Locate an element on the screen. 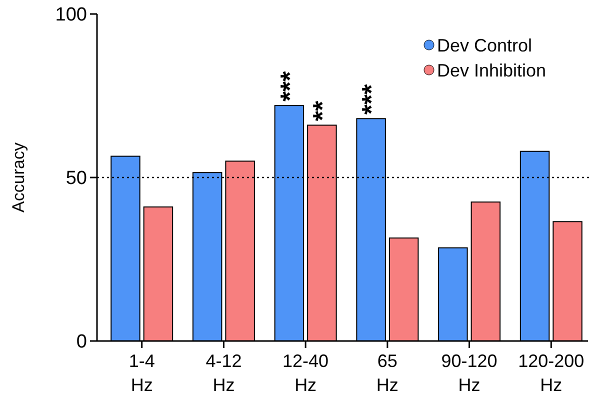 The height and width of the screenshot is (407, 603). x-tick-label: 12-40 Hz is located at coordinates (305, 373).